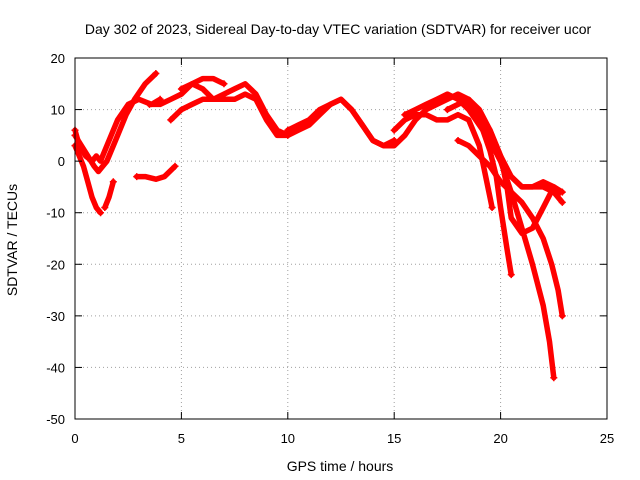 This screenshot has height=480, width=640. I want to click on y-axis-label: SDTVAR / TECUs, so click(12, 240).